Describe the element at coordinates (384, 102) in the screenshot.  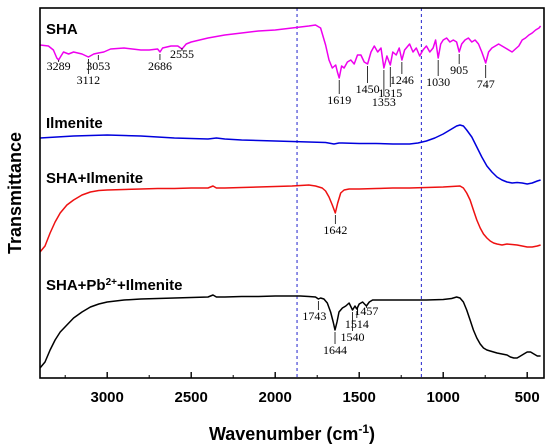
I see `annotation-label-1353: 1353` at that location.